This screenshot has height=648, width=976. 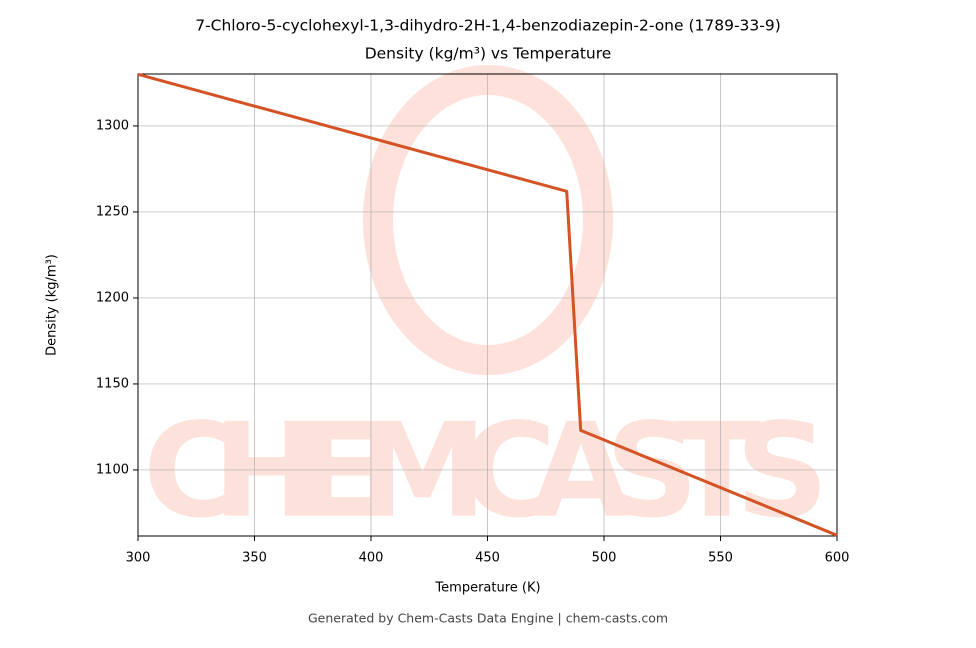 What do you see at coordinates (487, 588) in the screenshot?
I see `x-axis-label: Temperature (K)` at bounding box center [487, 588].